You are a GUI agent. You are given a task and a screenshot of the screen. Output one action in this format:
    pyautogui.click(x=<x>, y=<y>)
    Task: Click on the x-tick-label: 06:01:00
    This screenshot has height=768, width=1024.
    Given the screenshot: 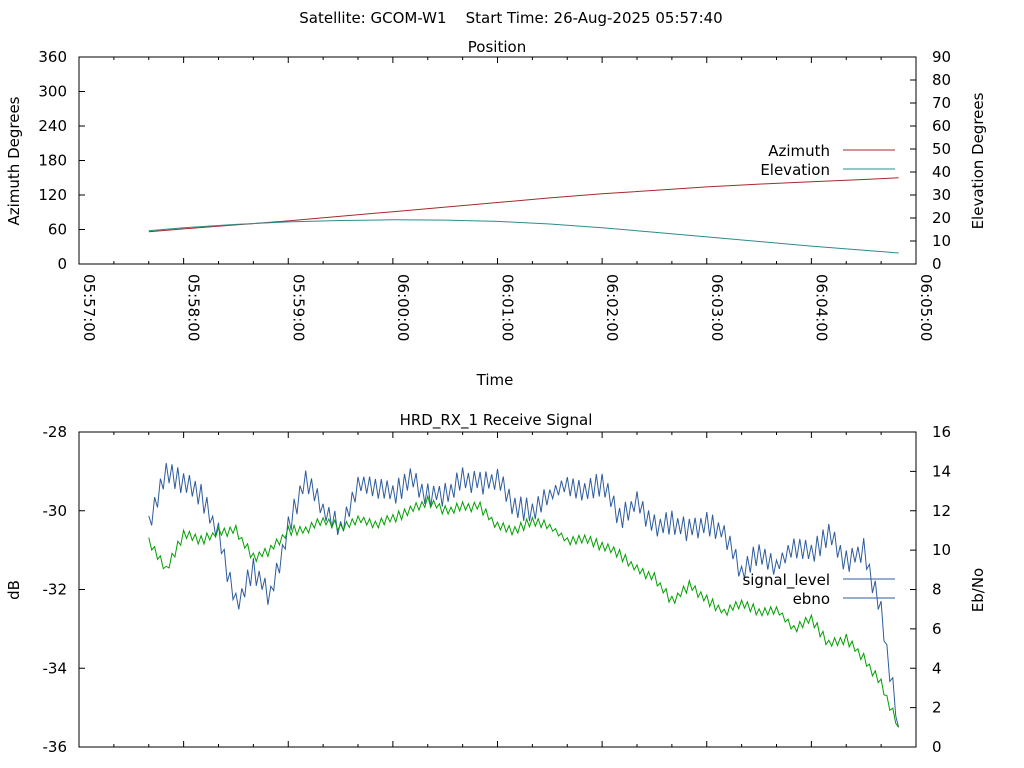 What is the action you would take?
    pyautogui.click(x=508, y=307)
    